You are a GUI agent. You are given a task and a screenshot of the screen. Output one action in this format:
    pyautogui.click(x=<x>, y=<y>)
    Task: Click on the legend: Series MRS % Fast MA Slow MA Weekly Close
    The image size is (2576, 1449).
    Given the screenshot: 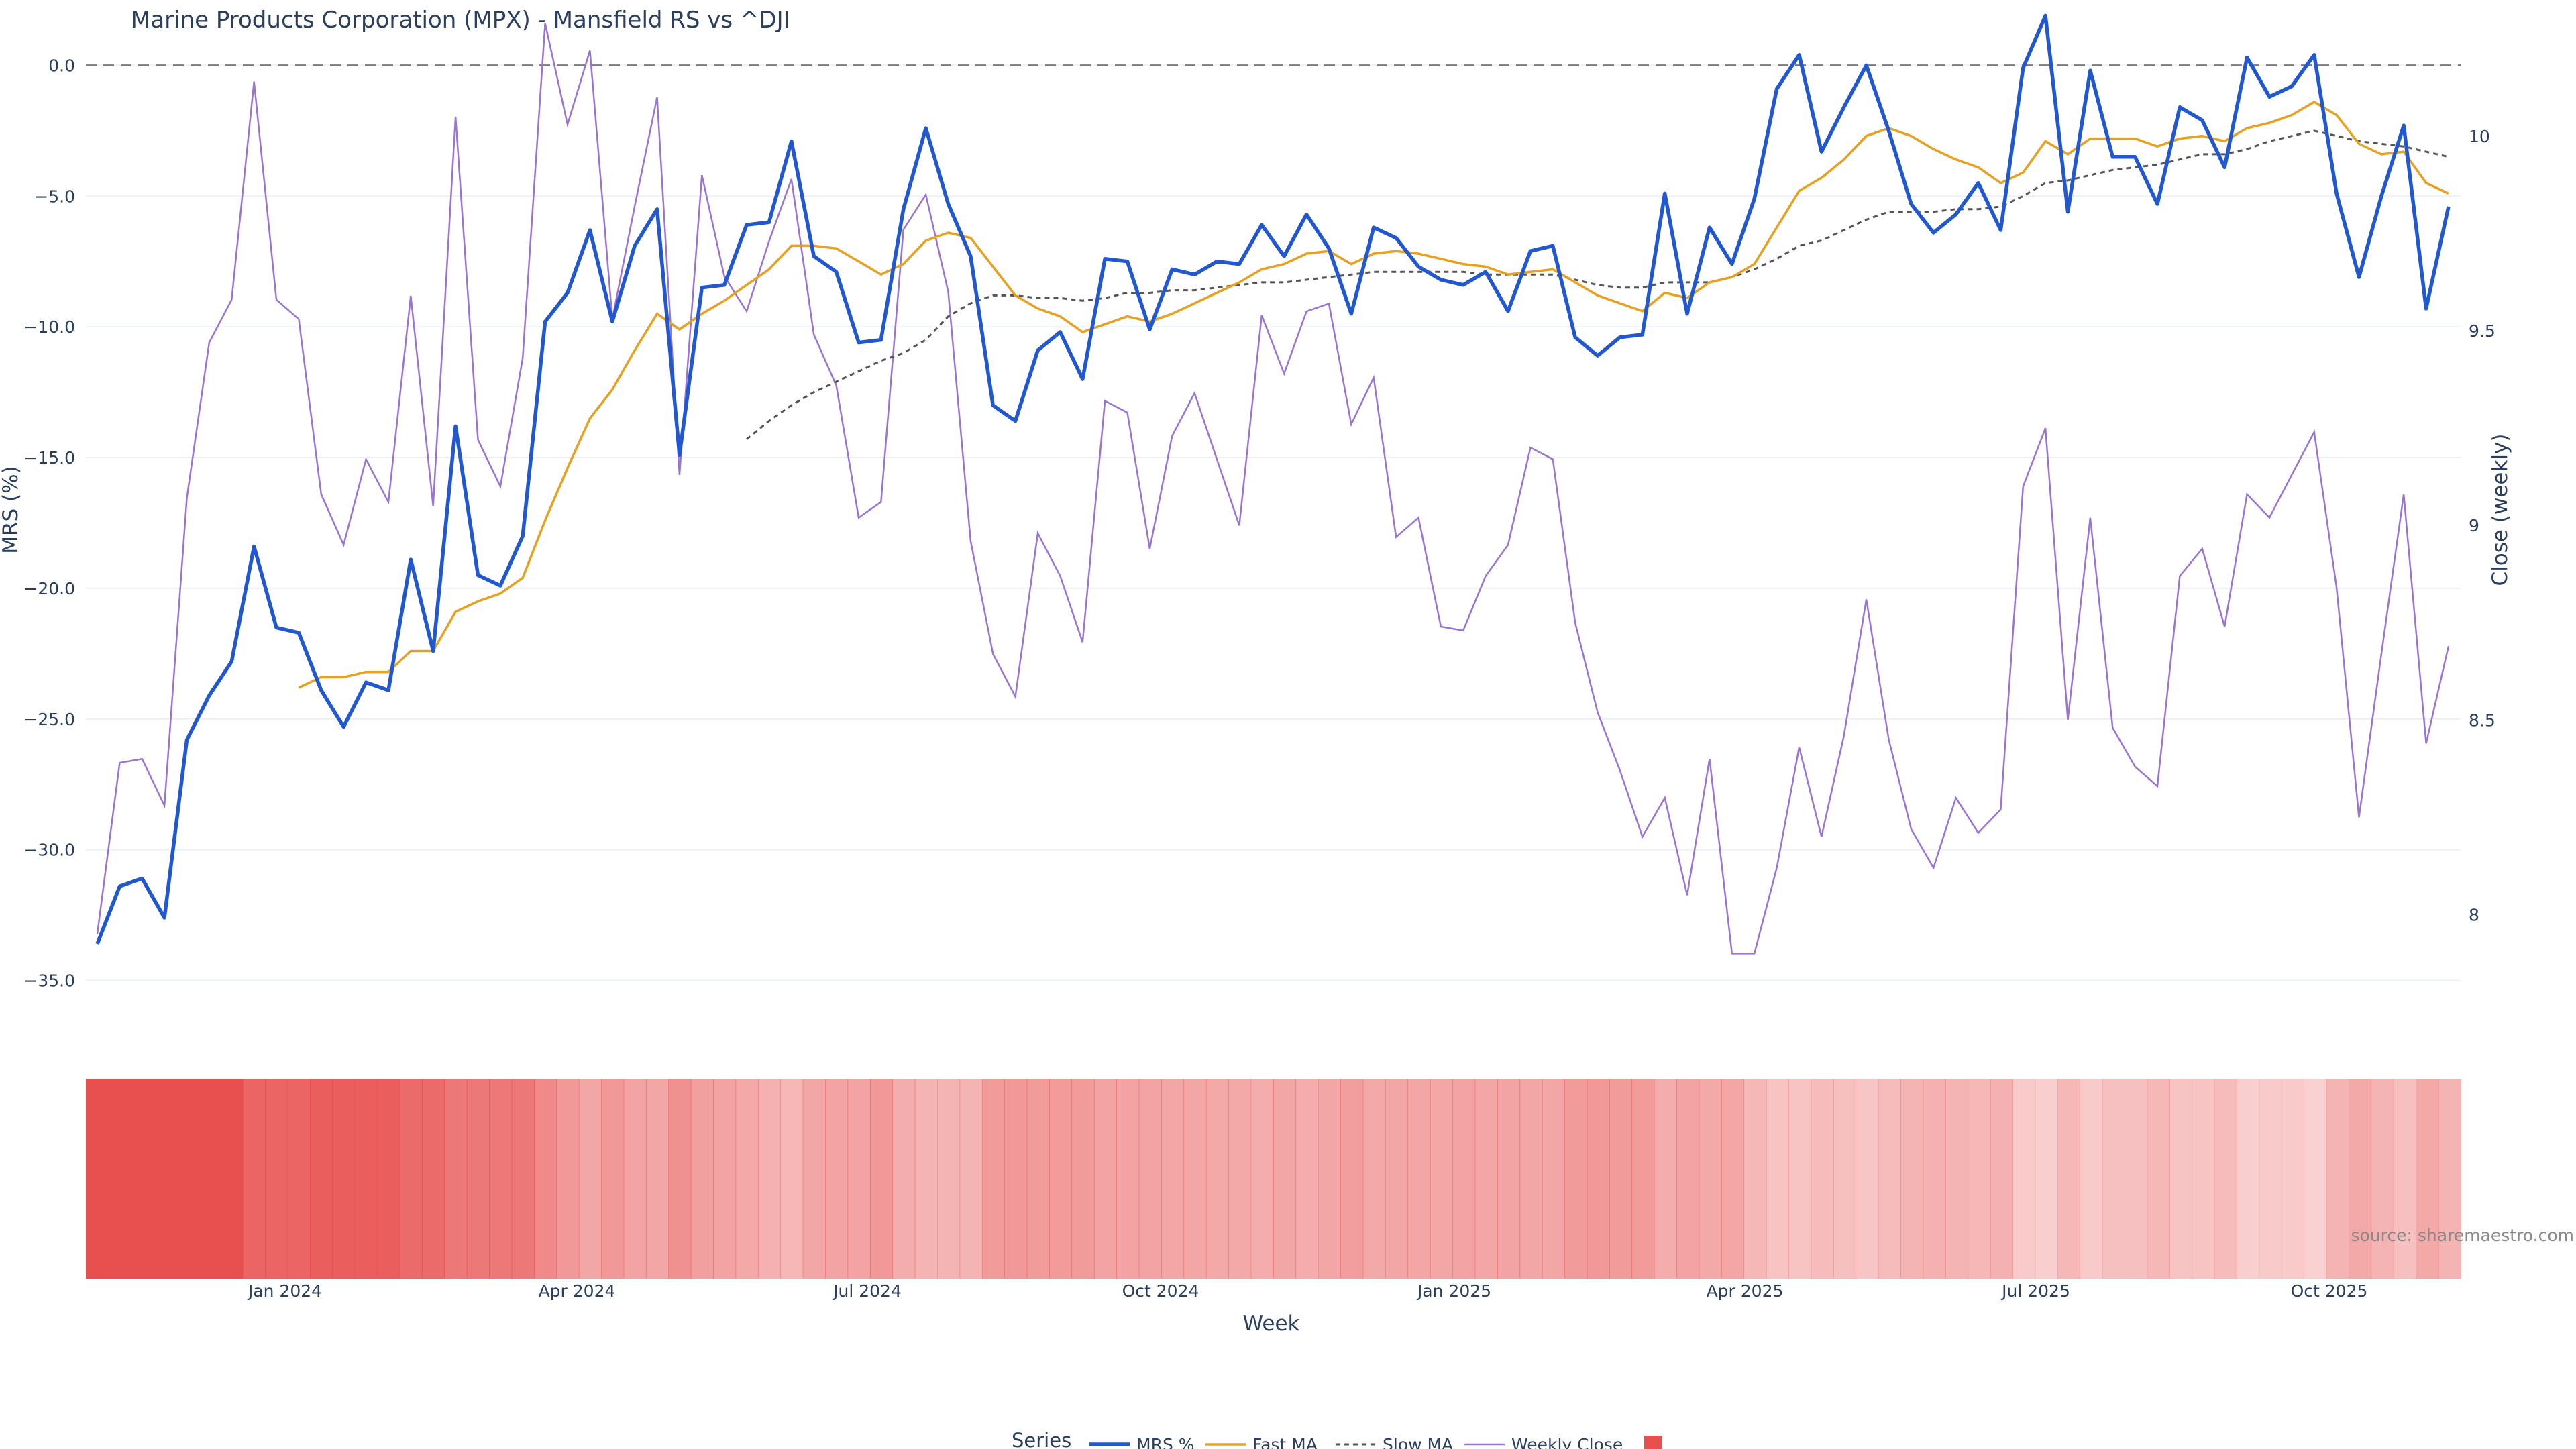 What is the action you would take?
    pyautogui.click(x=1337, y=1439)
    